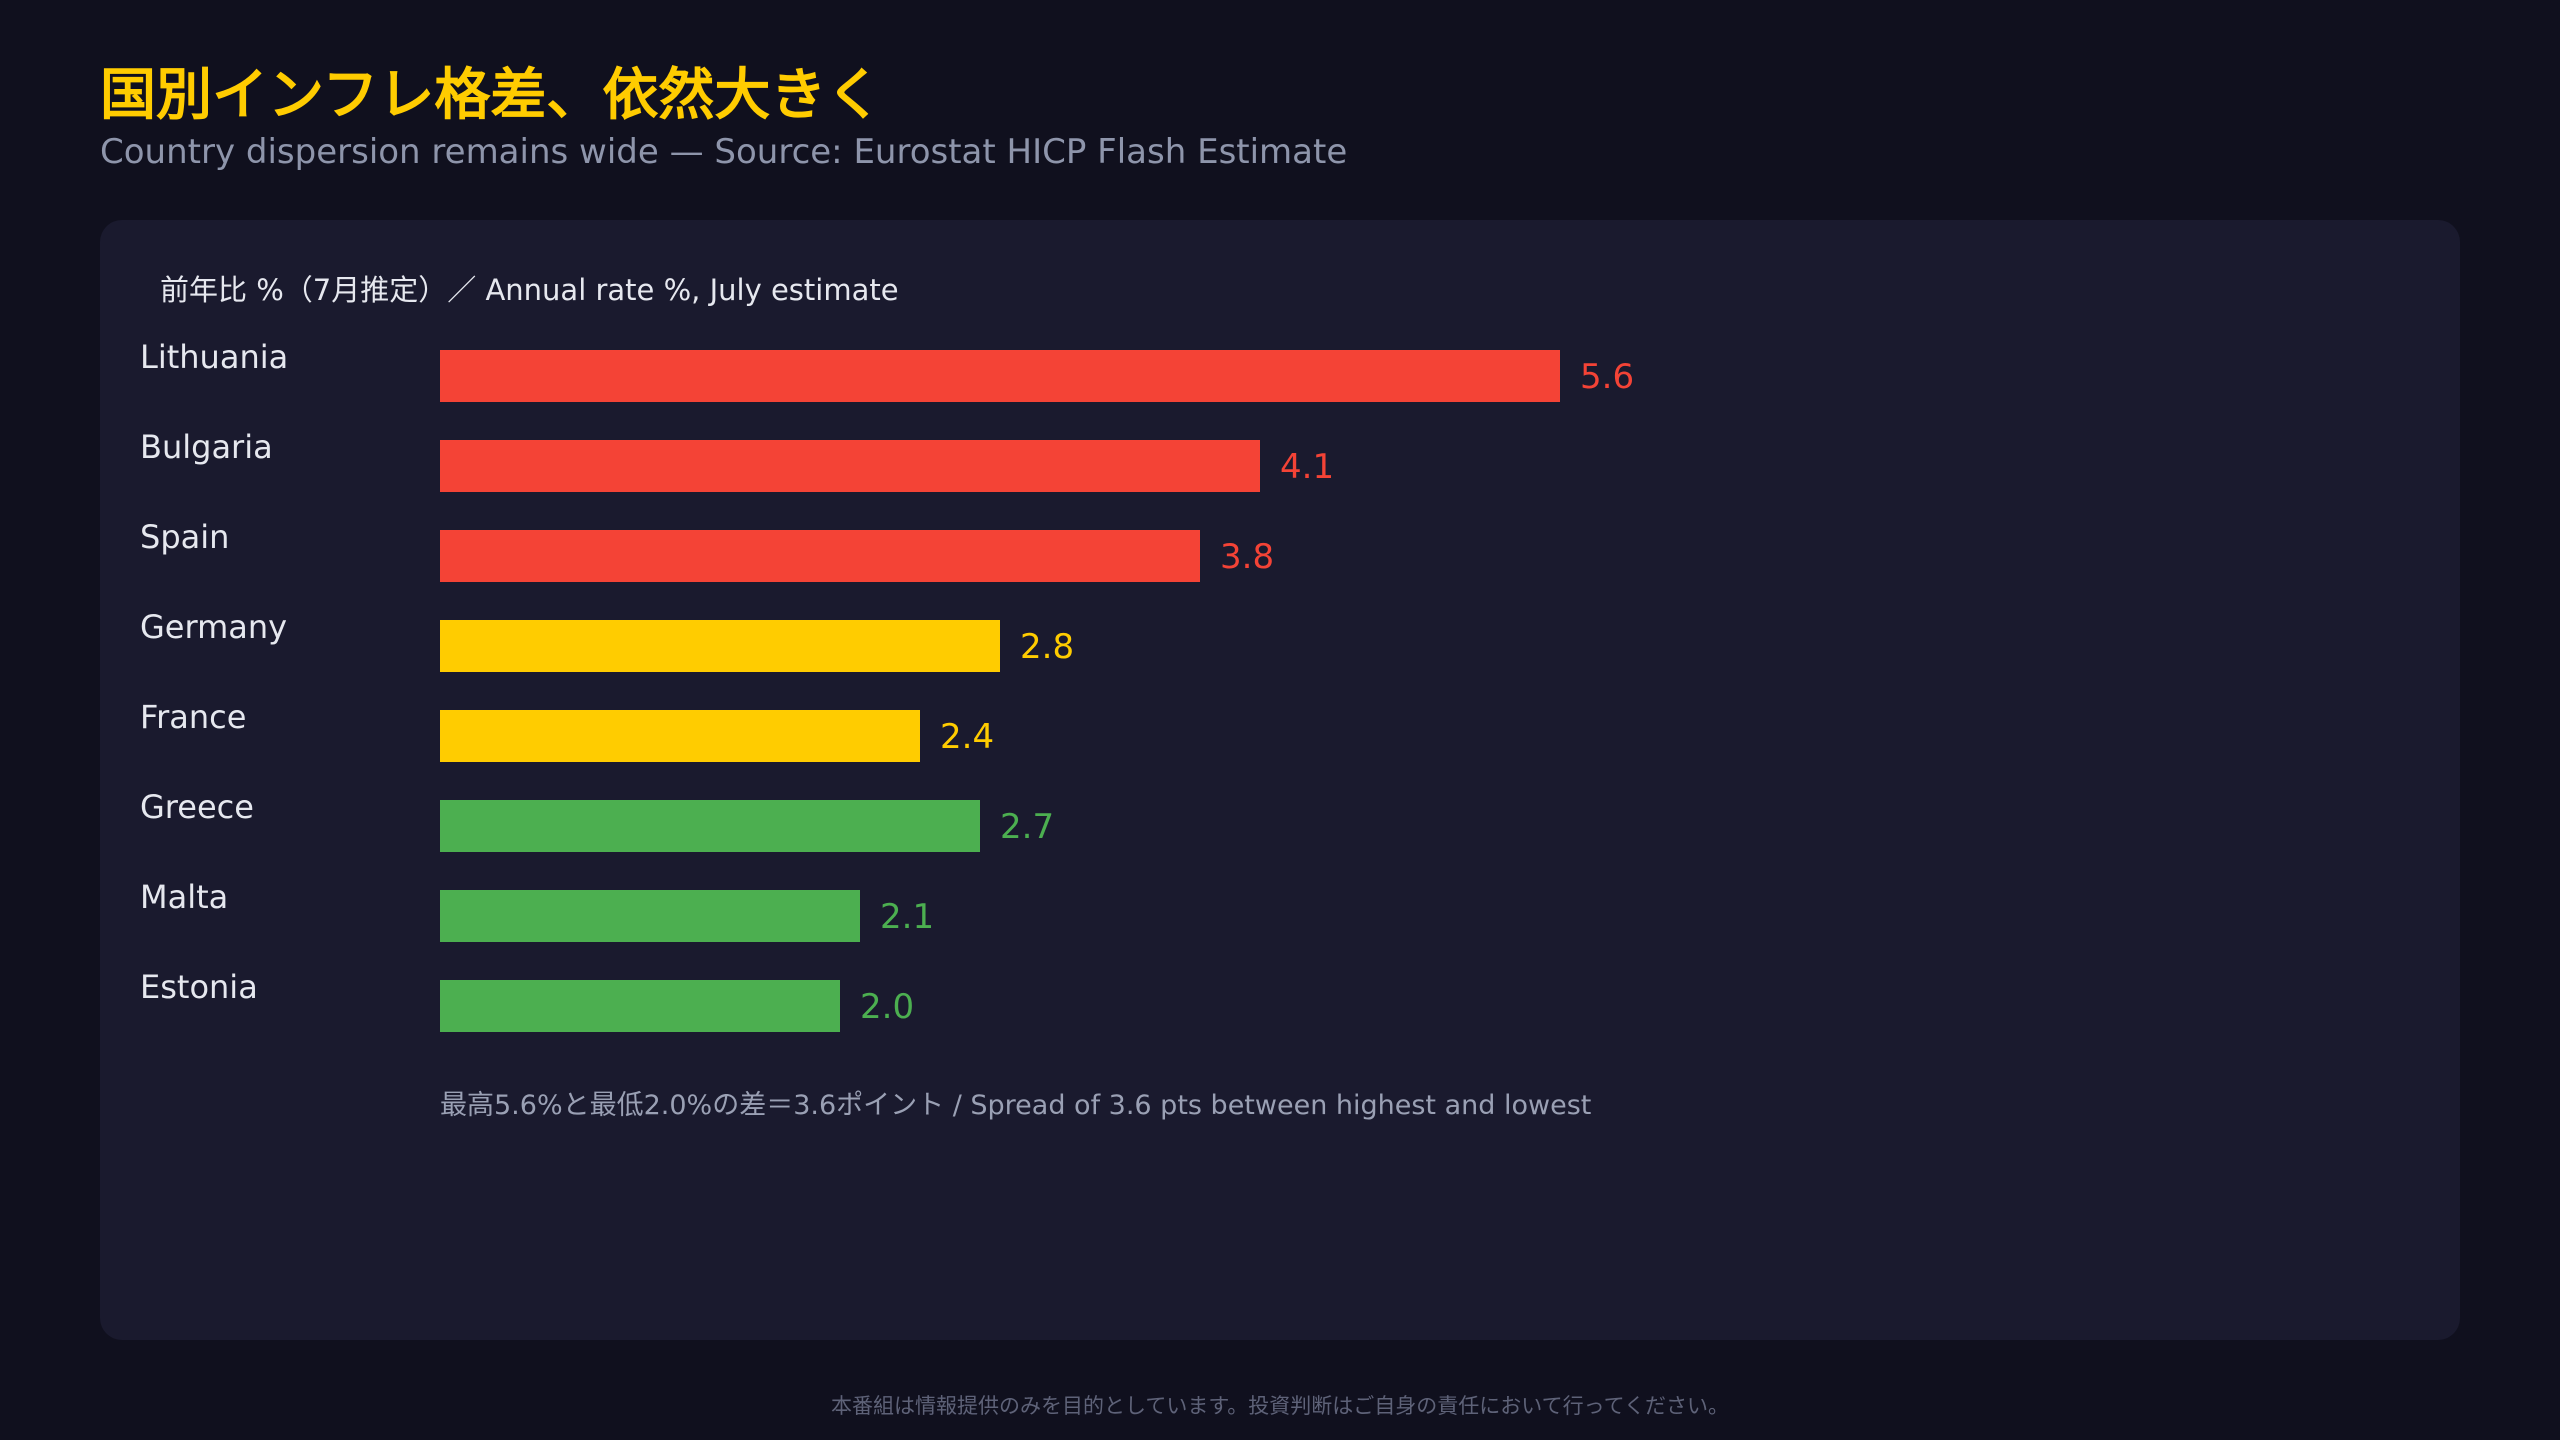 This screenshot has height=1440, width=2560. What do you see at coordinates (197, 807) in the screenshot?
I see `category-label: Greece` at bounding box center [197, 807].